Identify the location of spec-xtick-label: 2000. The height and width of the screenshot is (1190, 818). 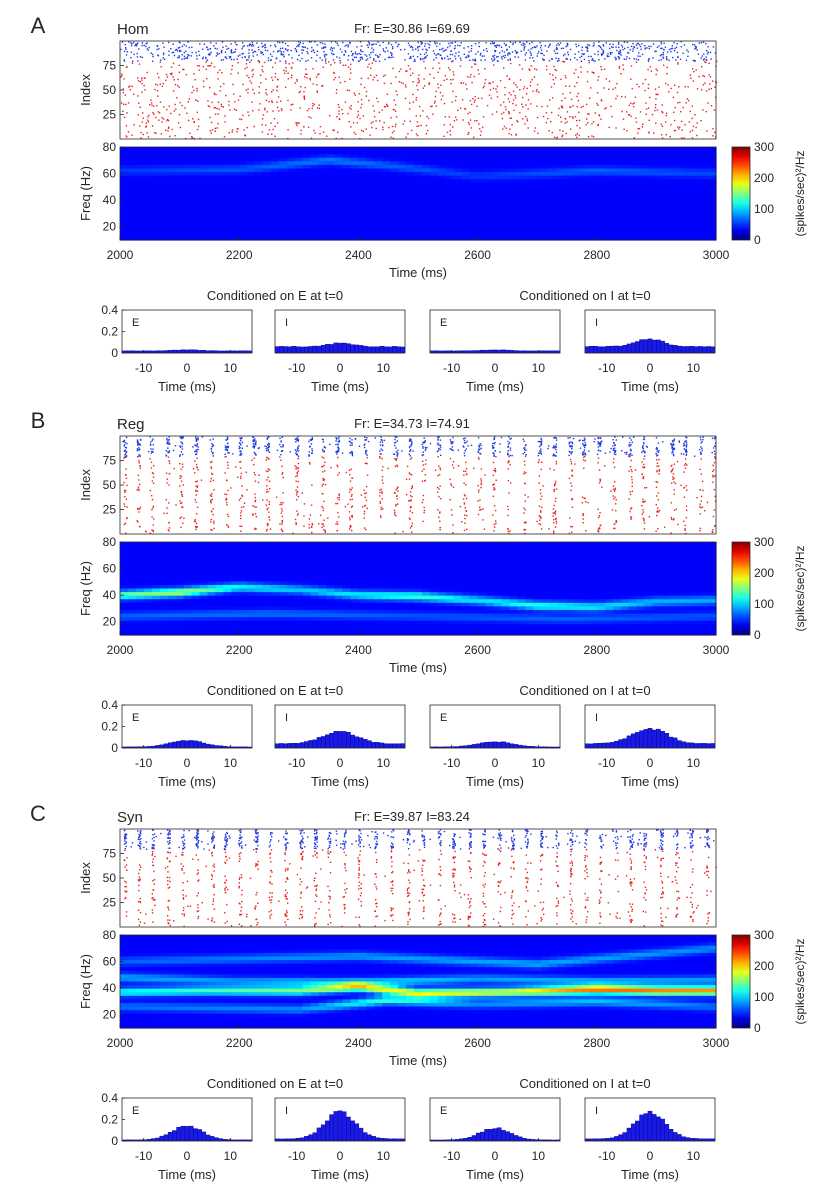
(120, 650).